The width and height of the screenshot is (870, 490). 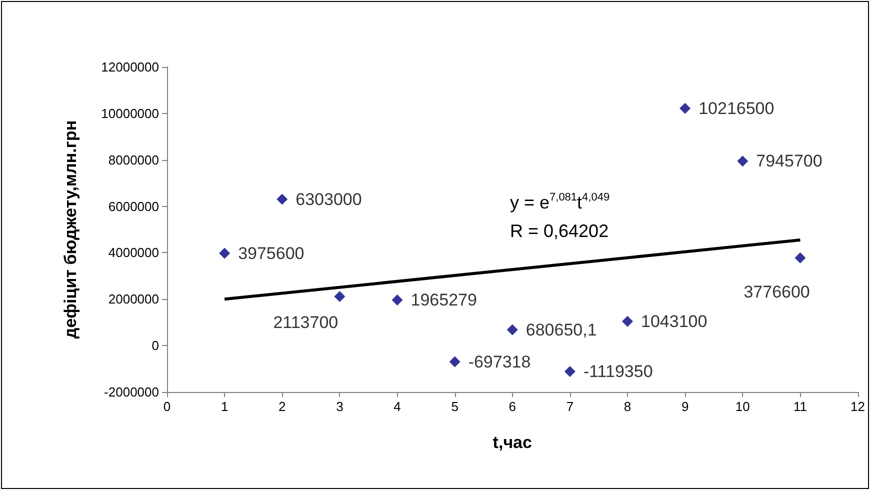 I want to click on x-tick-label: 7, so click(x=570, y=406).